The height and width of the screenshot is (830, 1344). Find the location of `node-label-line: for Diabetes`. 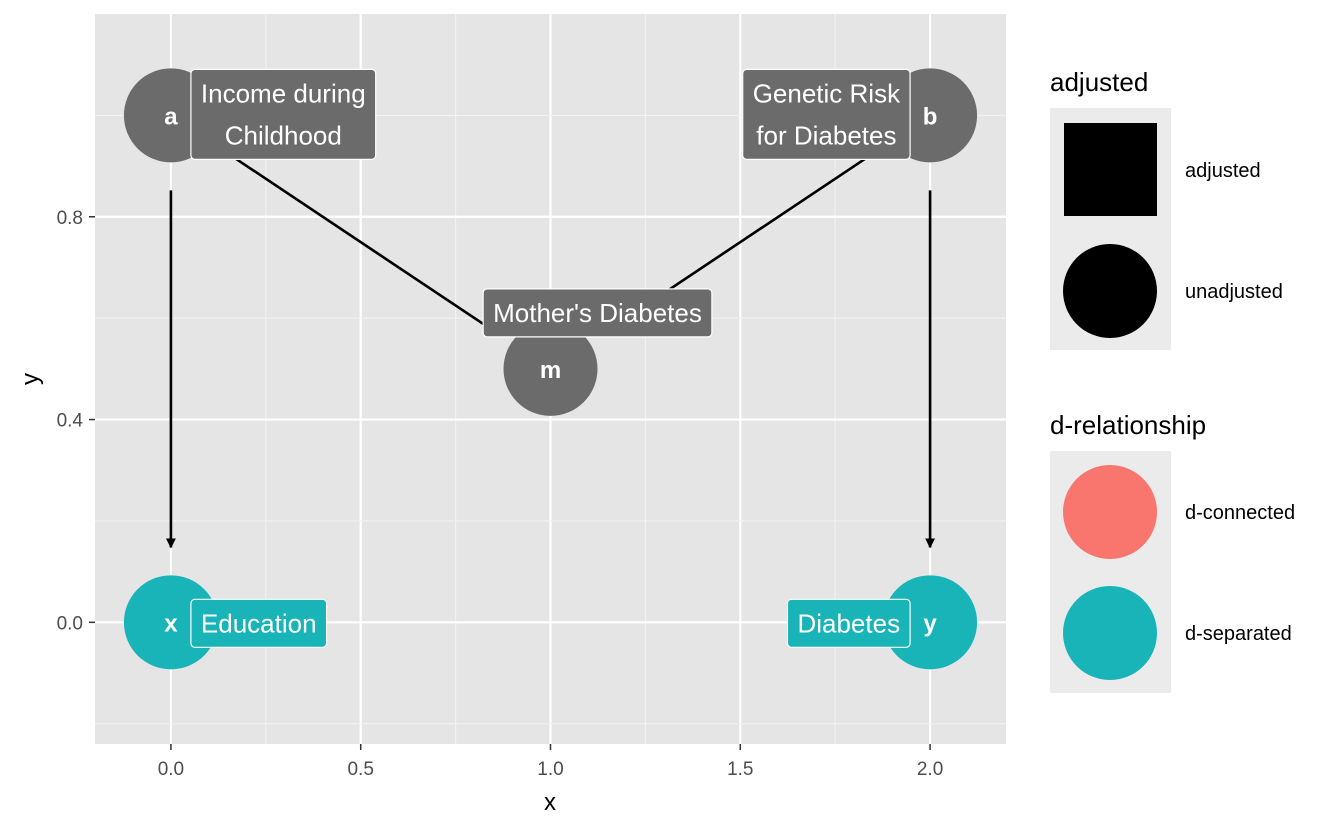

node-label-line: for Diabetes is located at coordinates (826, 135).